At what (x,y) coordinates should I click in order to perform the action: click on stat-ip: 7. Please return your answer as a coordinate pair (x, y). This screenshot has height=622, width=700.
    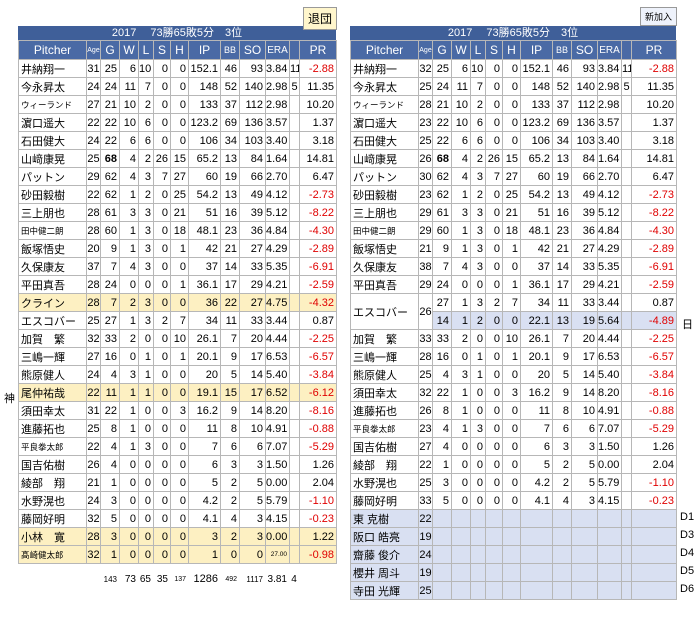
    Looking at the image, I should click on (536, 428).